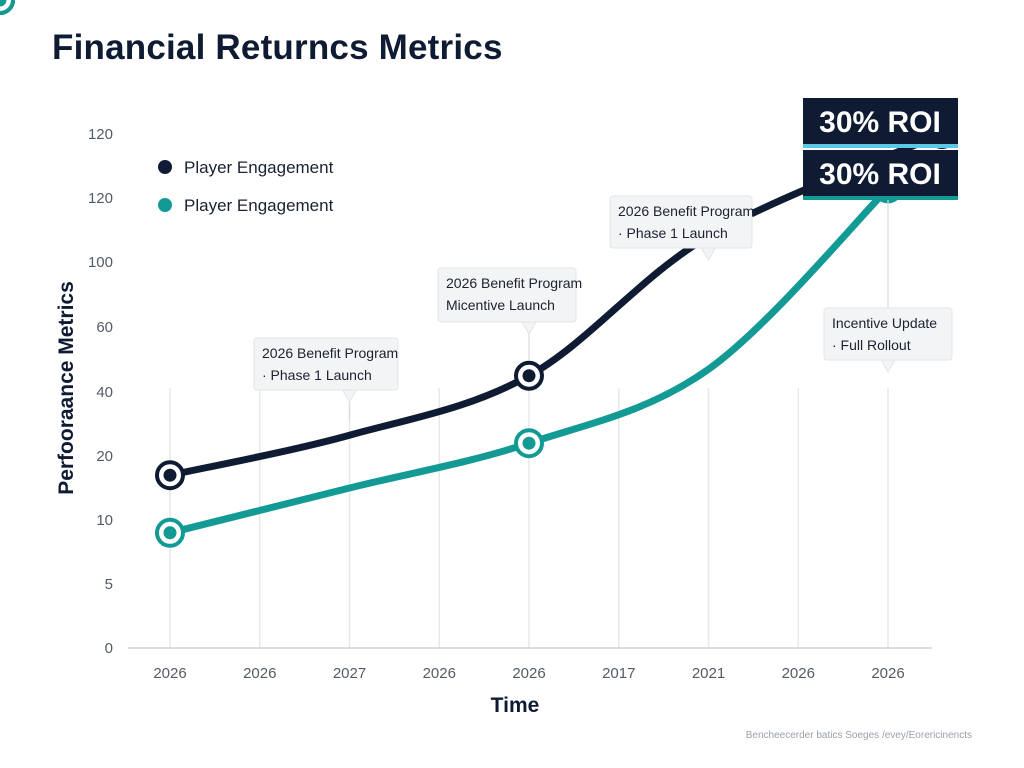 The image size is (1024, 768). I want to click on x-tick-label: 2017, so click(618, 673).